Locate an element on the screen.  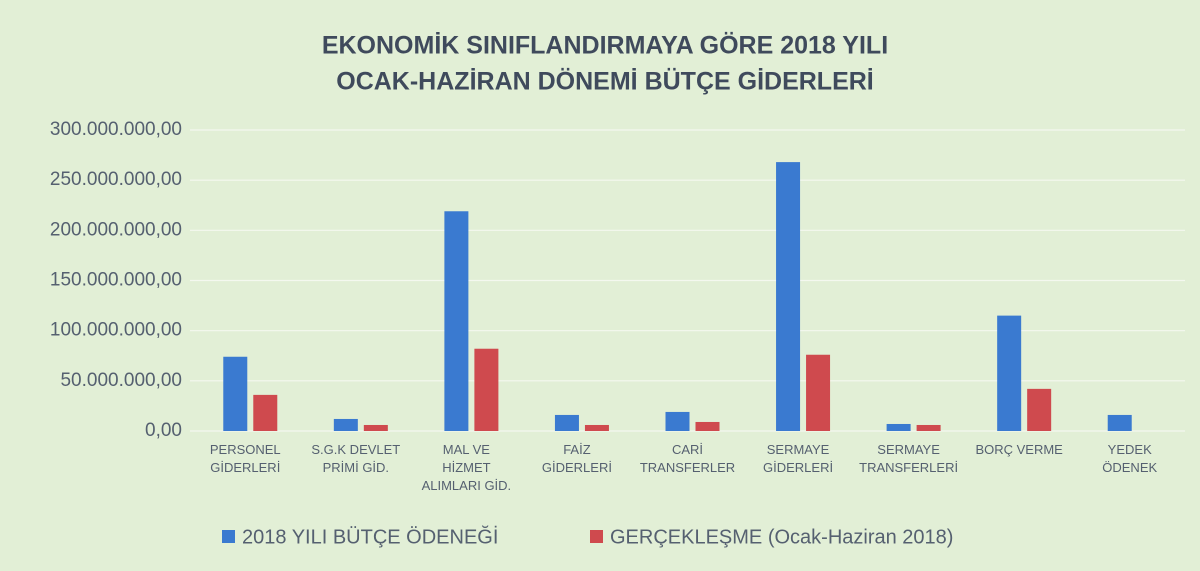
x-tick-label-line: YEDEK is located at coordinates (1130, 449).